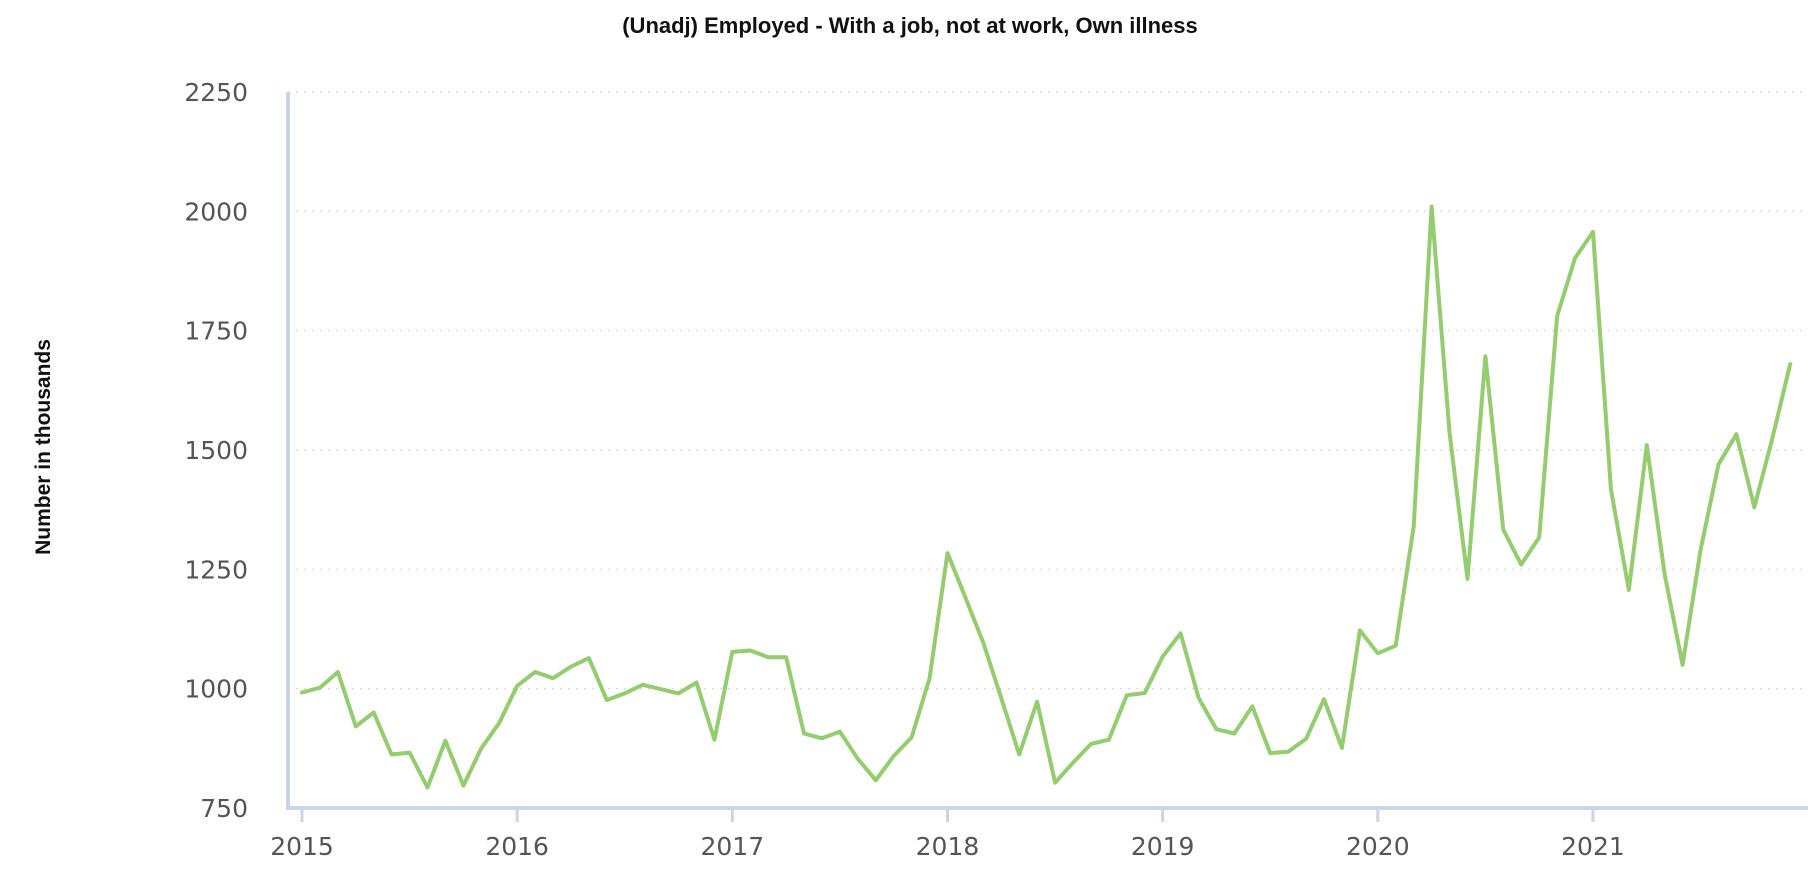  I want to click on y-tick-labels: 750 1000 1250 1500 1750 2000 2250, so click(216, 450).